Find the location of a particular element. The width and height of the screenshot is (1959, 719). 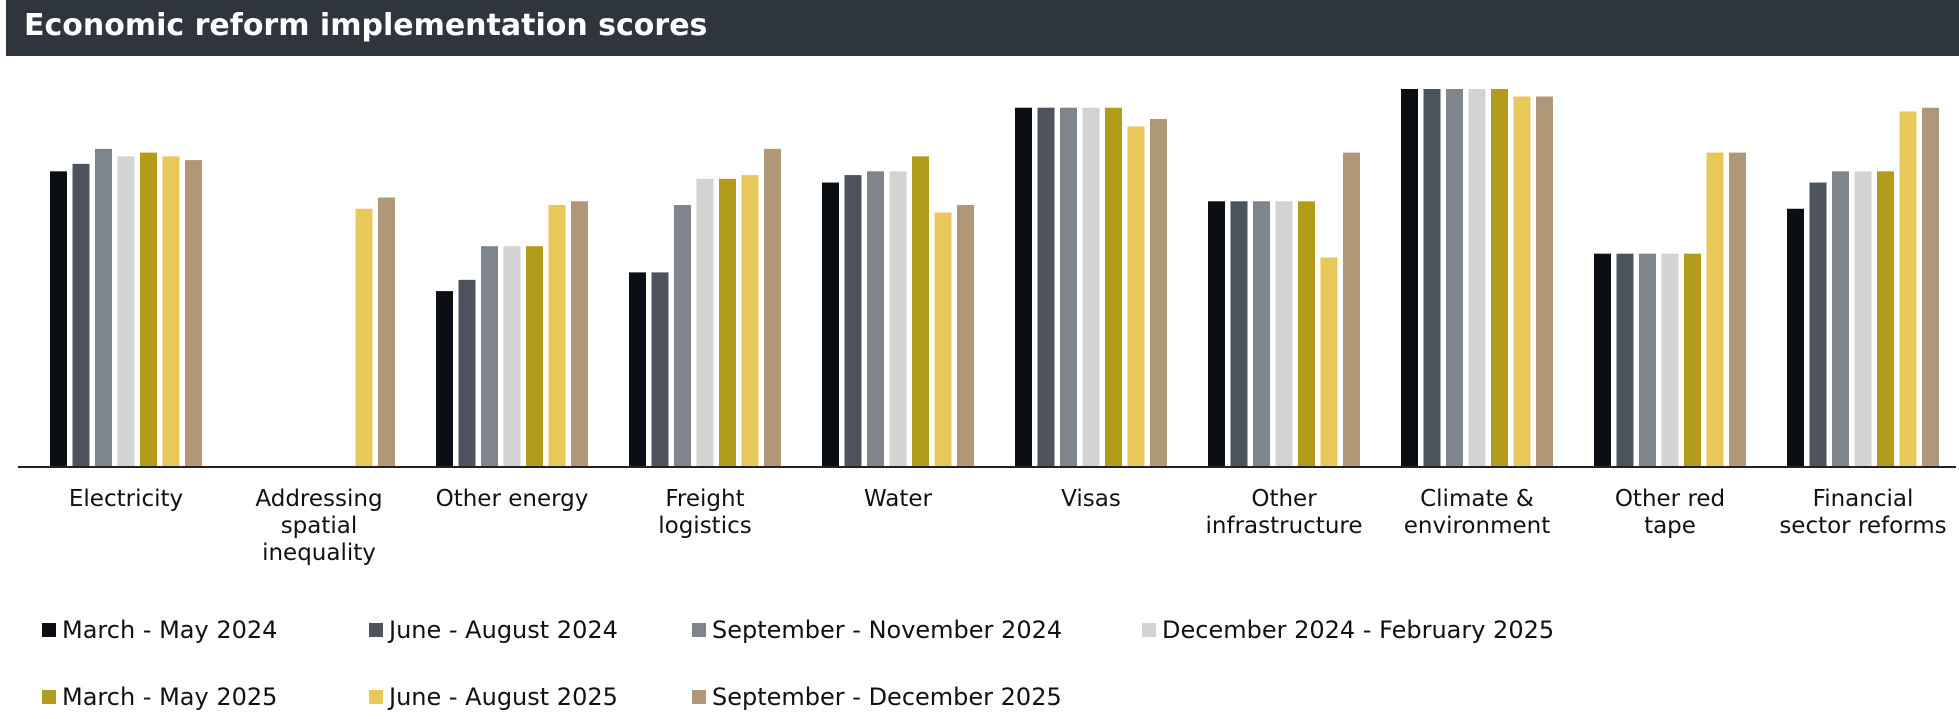

legend-label: June - August 2025 is located at coordinates (503, 697).